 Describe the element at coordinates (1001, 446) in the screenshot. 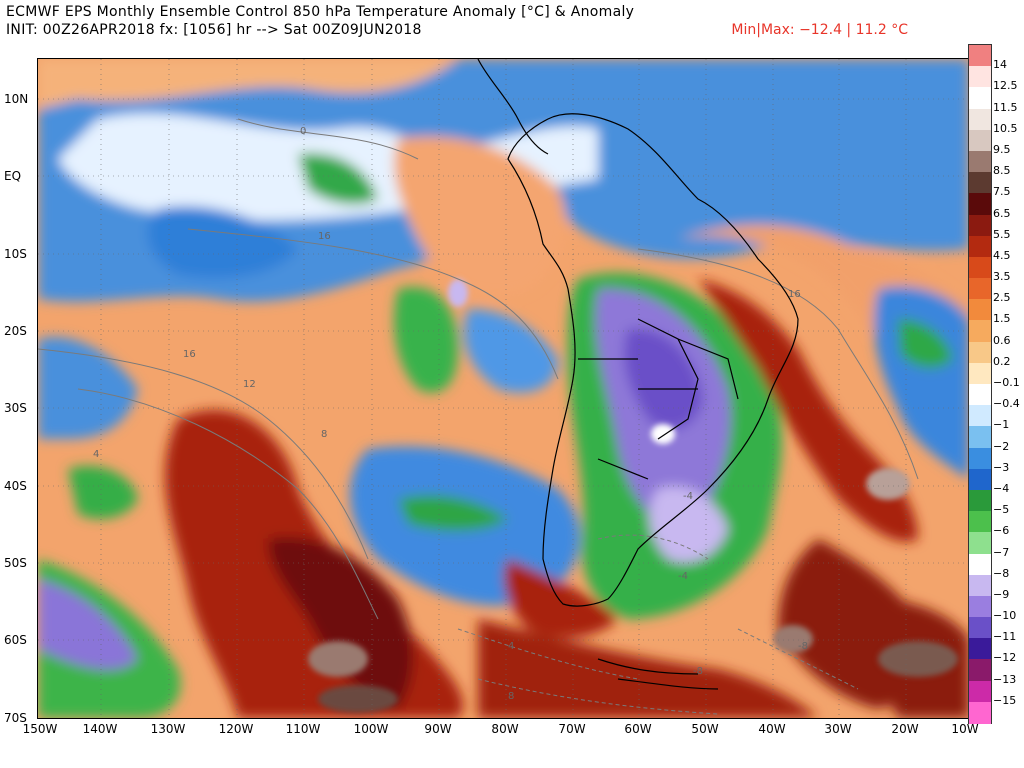

I see `color-scale-label: −2` at that location.